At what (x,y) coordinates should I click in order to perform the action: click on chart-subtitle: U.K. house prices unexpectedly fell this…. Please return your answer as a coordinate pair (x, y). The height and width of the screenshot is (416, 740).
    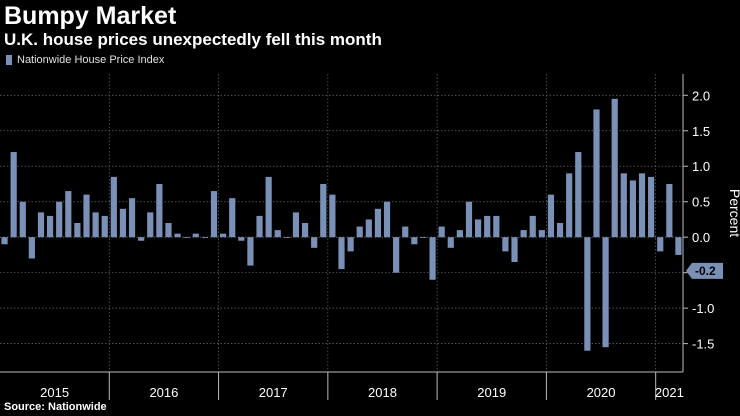
    Looking at the image, I should click on (193, 39).